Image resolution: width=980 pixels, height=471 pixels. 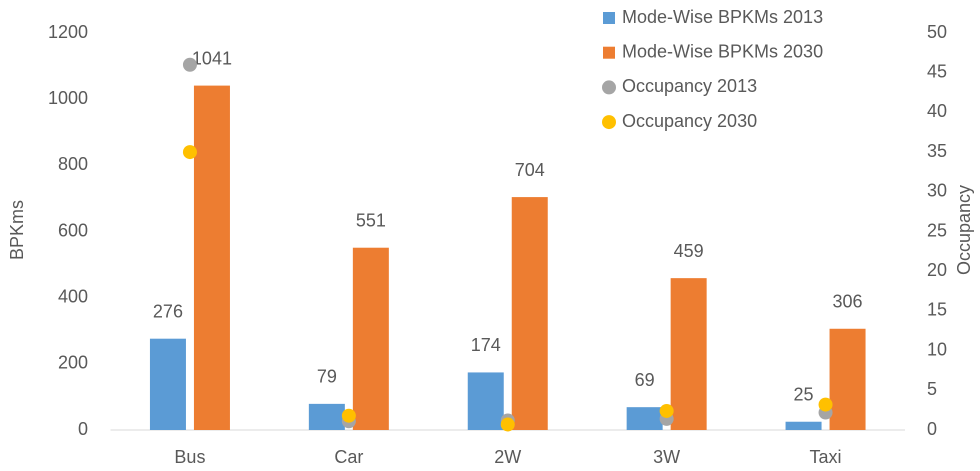 I want to click on x-tick-label: 3W, so click(x=666, y=457).